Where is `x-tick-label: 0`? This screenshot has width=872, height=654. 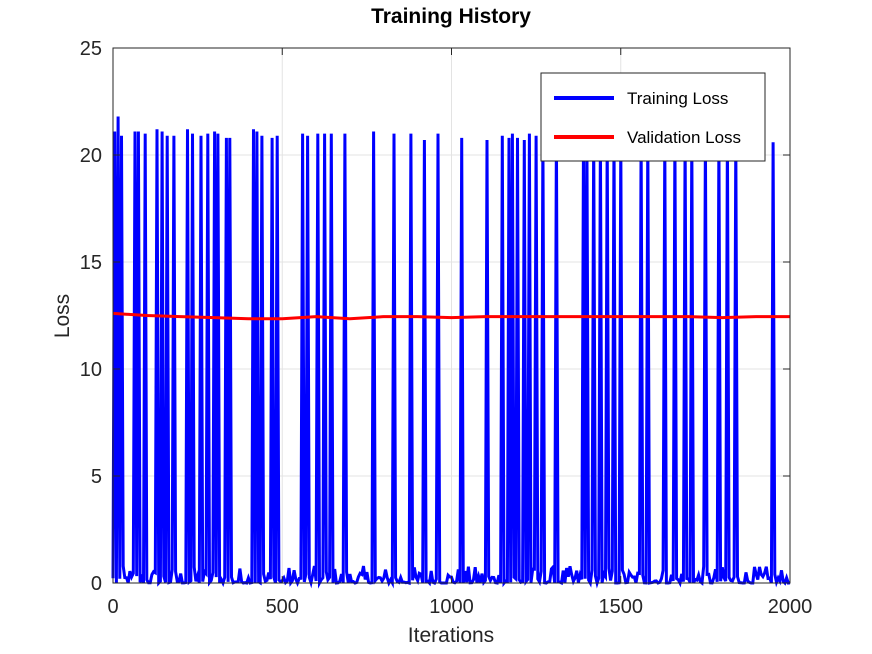 x-tick-label: 0 is located at coordinates (112, 607).